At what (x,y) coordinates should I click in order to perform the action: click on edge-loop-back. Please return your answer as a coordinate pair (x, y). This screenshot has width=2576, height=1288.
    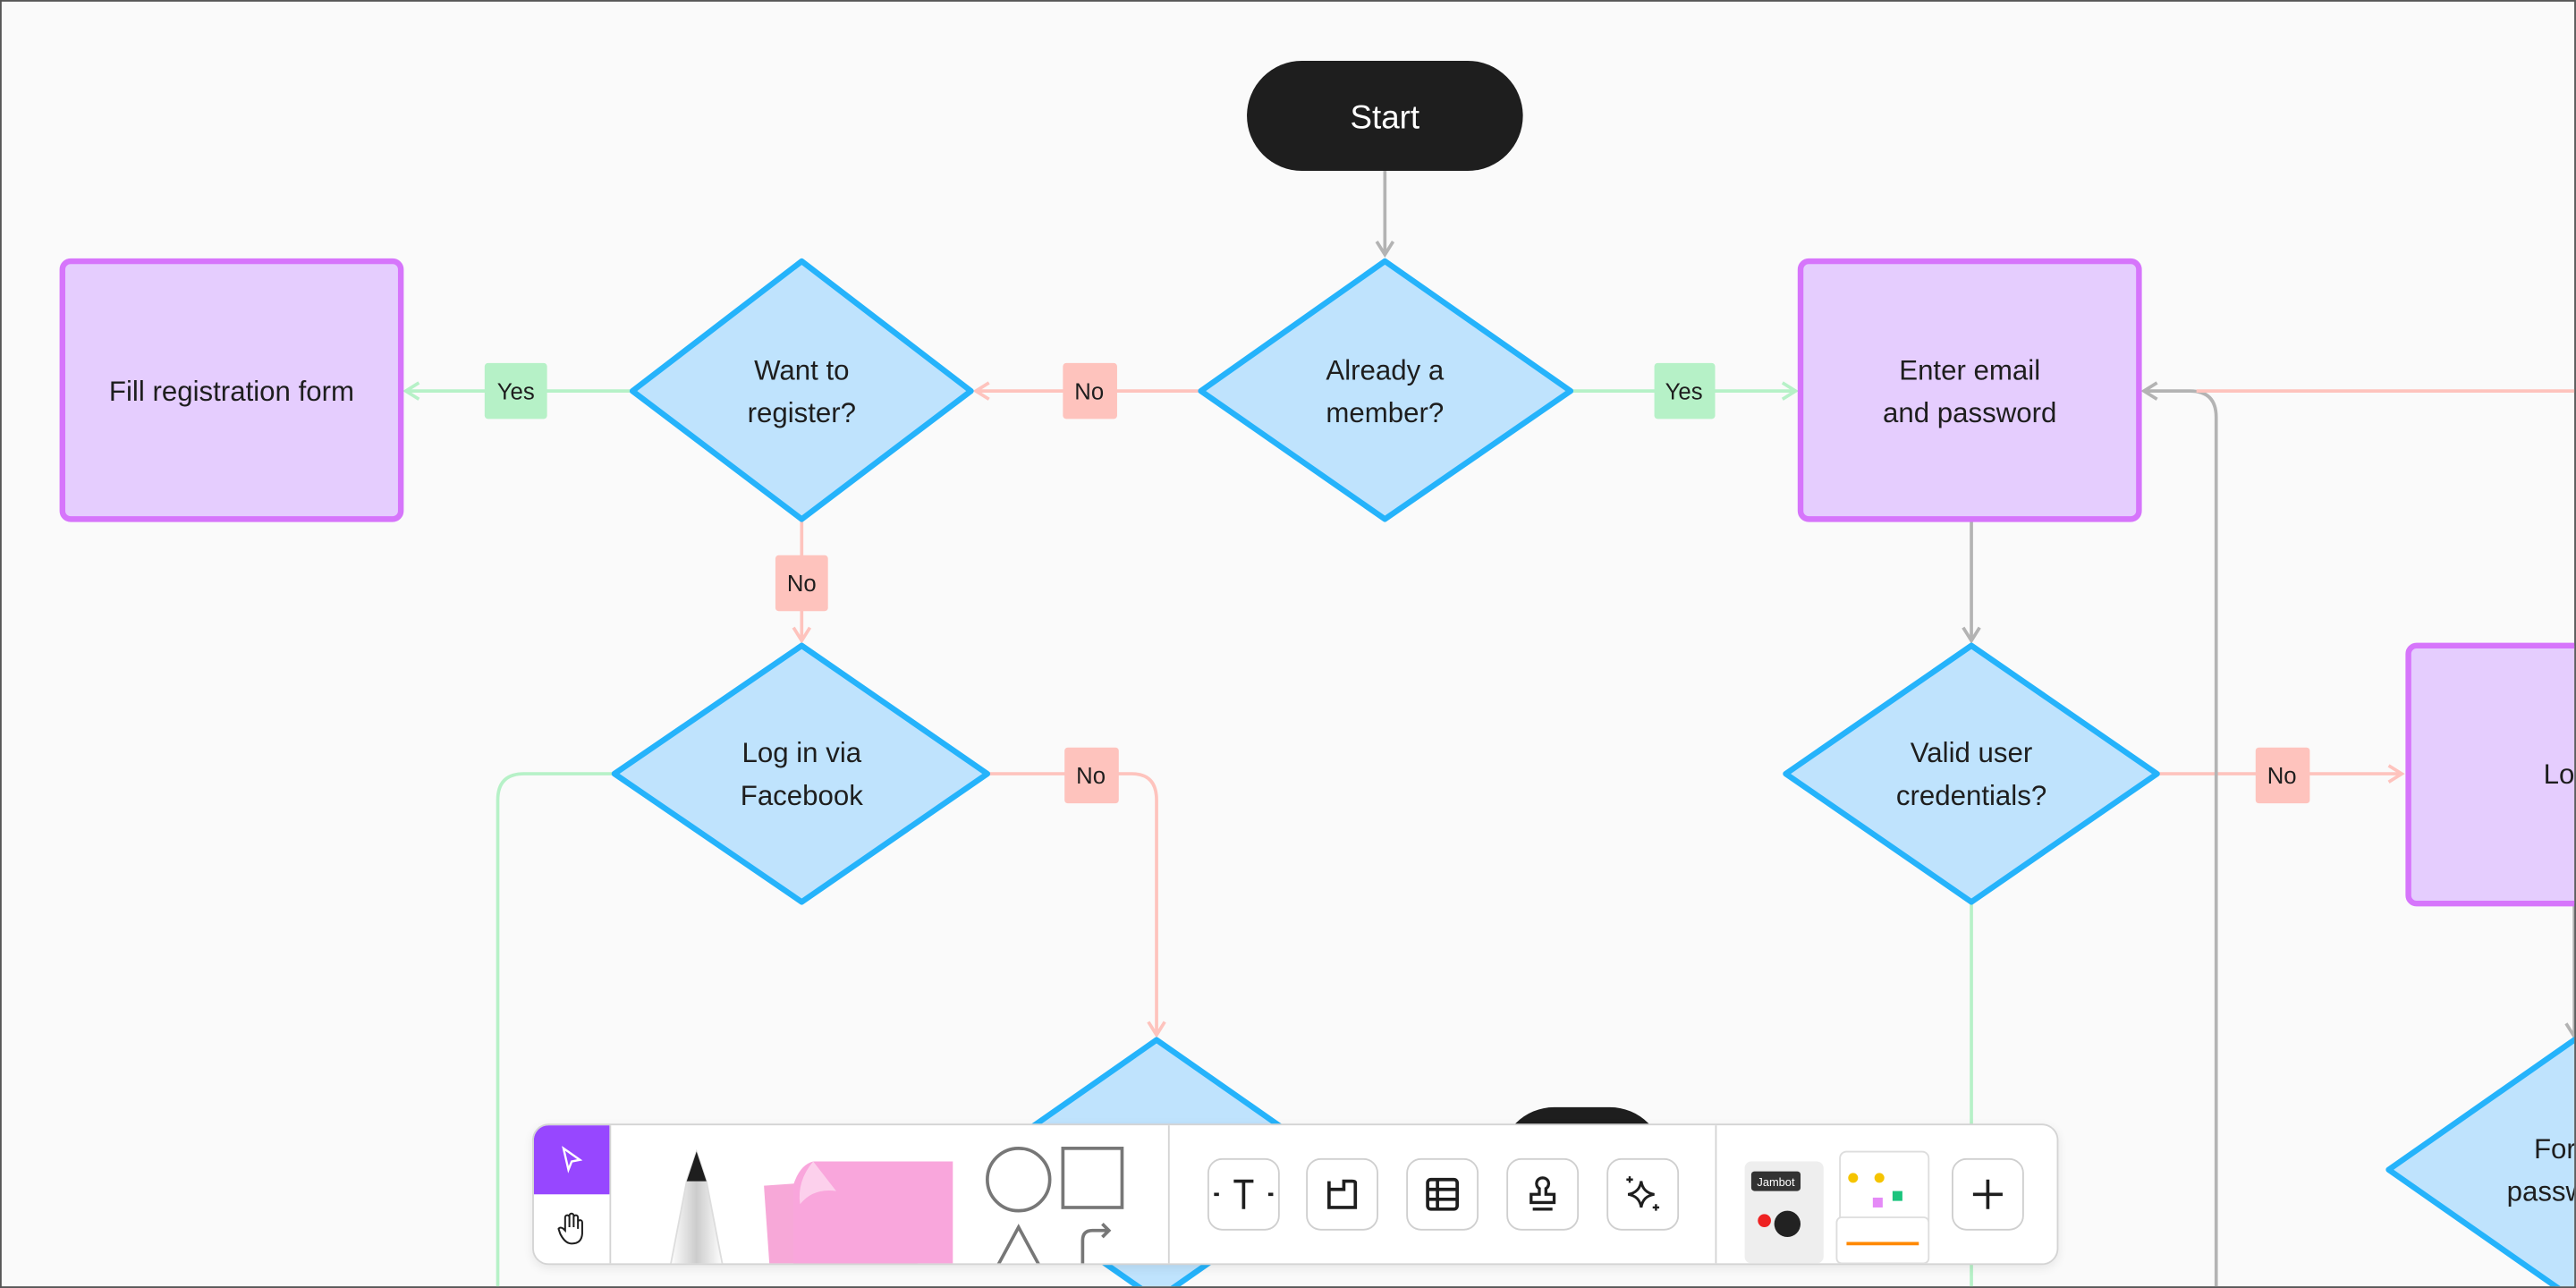
    Looking at the image, I should click on (2179, 834).